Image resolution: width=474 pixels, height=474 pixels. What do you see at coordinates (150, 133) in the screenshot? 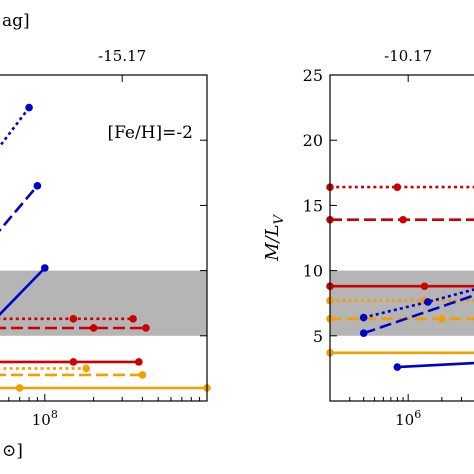
I see `metallicity-annotation: [Fe/H]=-2` at bounding box center [150, 133].